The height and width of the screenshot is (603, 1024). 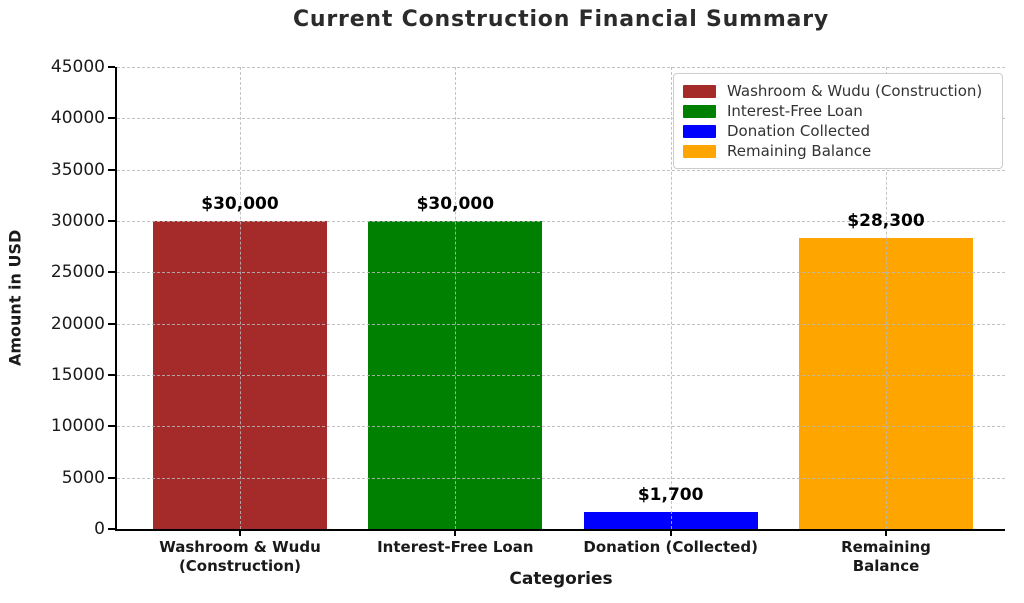 I want to click on x-tick-label: Washroom & Wudu (Construction), so click(x=240, y=556).